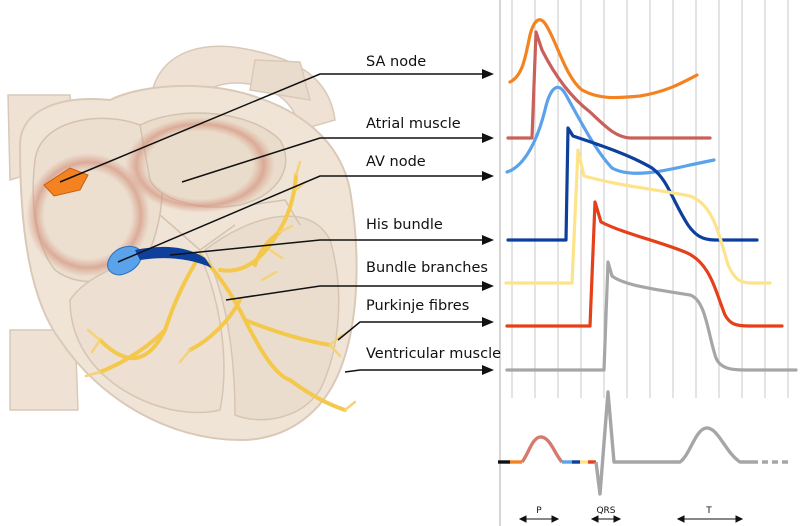  Describe the element at coordinates (488, 222) in the screenshot. I see `leader-arrowheads` at that location.